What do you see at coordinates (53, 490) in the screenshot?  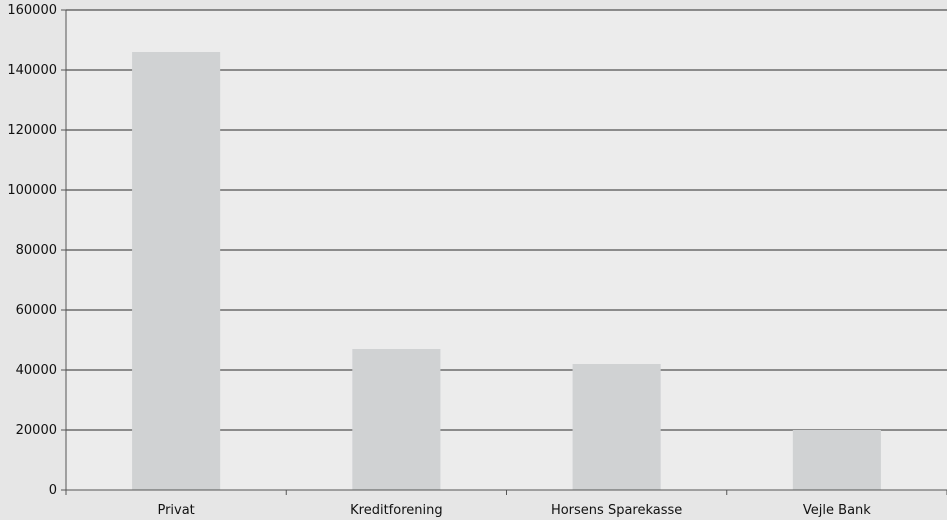 I see `y-tick-label: 0` at bounding box center [53, 490].